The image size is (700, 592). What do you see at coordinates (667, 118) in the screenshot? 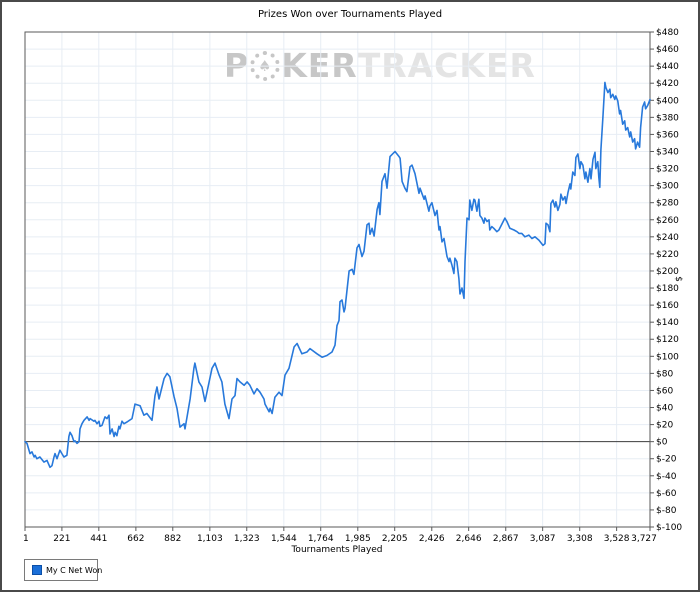
I see `y-tick-label: $380` at bounding box center [667, 118].